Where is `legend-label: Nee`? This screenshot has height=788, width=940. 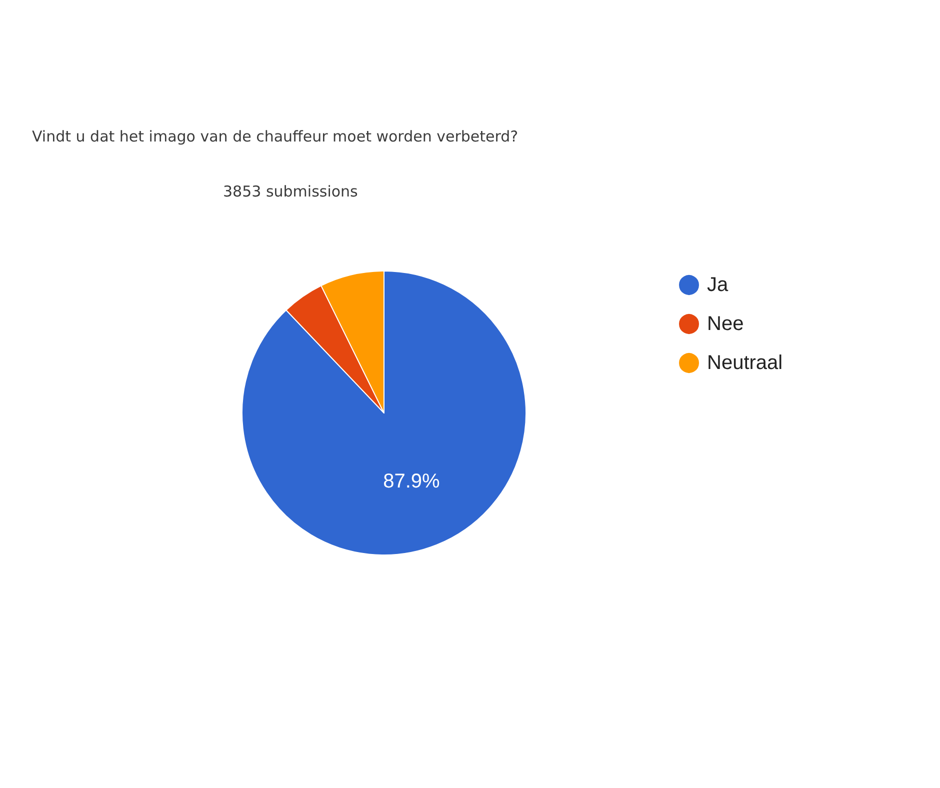
legend-label: Nee is located at coordinates (725, 324).